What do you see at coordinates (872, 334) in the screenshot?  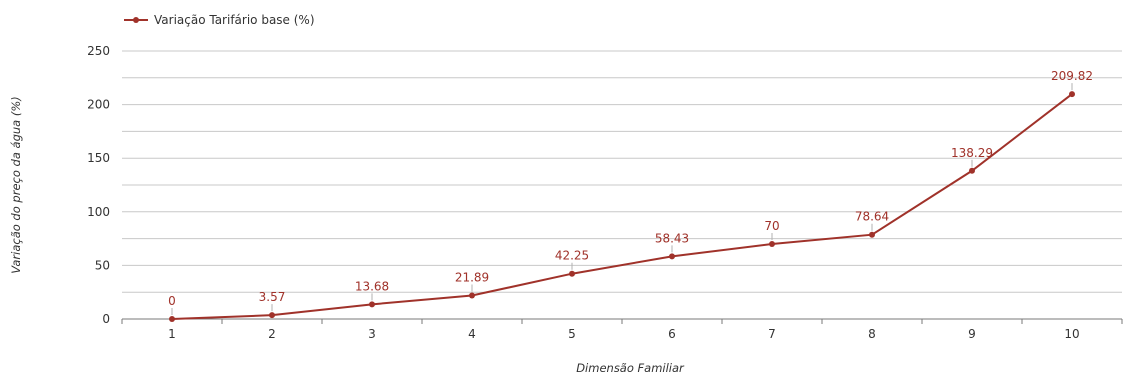 I see `x-tick-label: 8` at bounding box center [872, 334].